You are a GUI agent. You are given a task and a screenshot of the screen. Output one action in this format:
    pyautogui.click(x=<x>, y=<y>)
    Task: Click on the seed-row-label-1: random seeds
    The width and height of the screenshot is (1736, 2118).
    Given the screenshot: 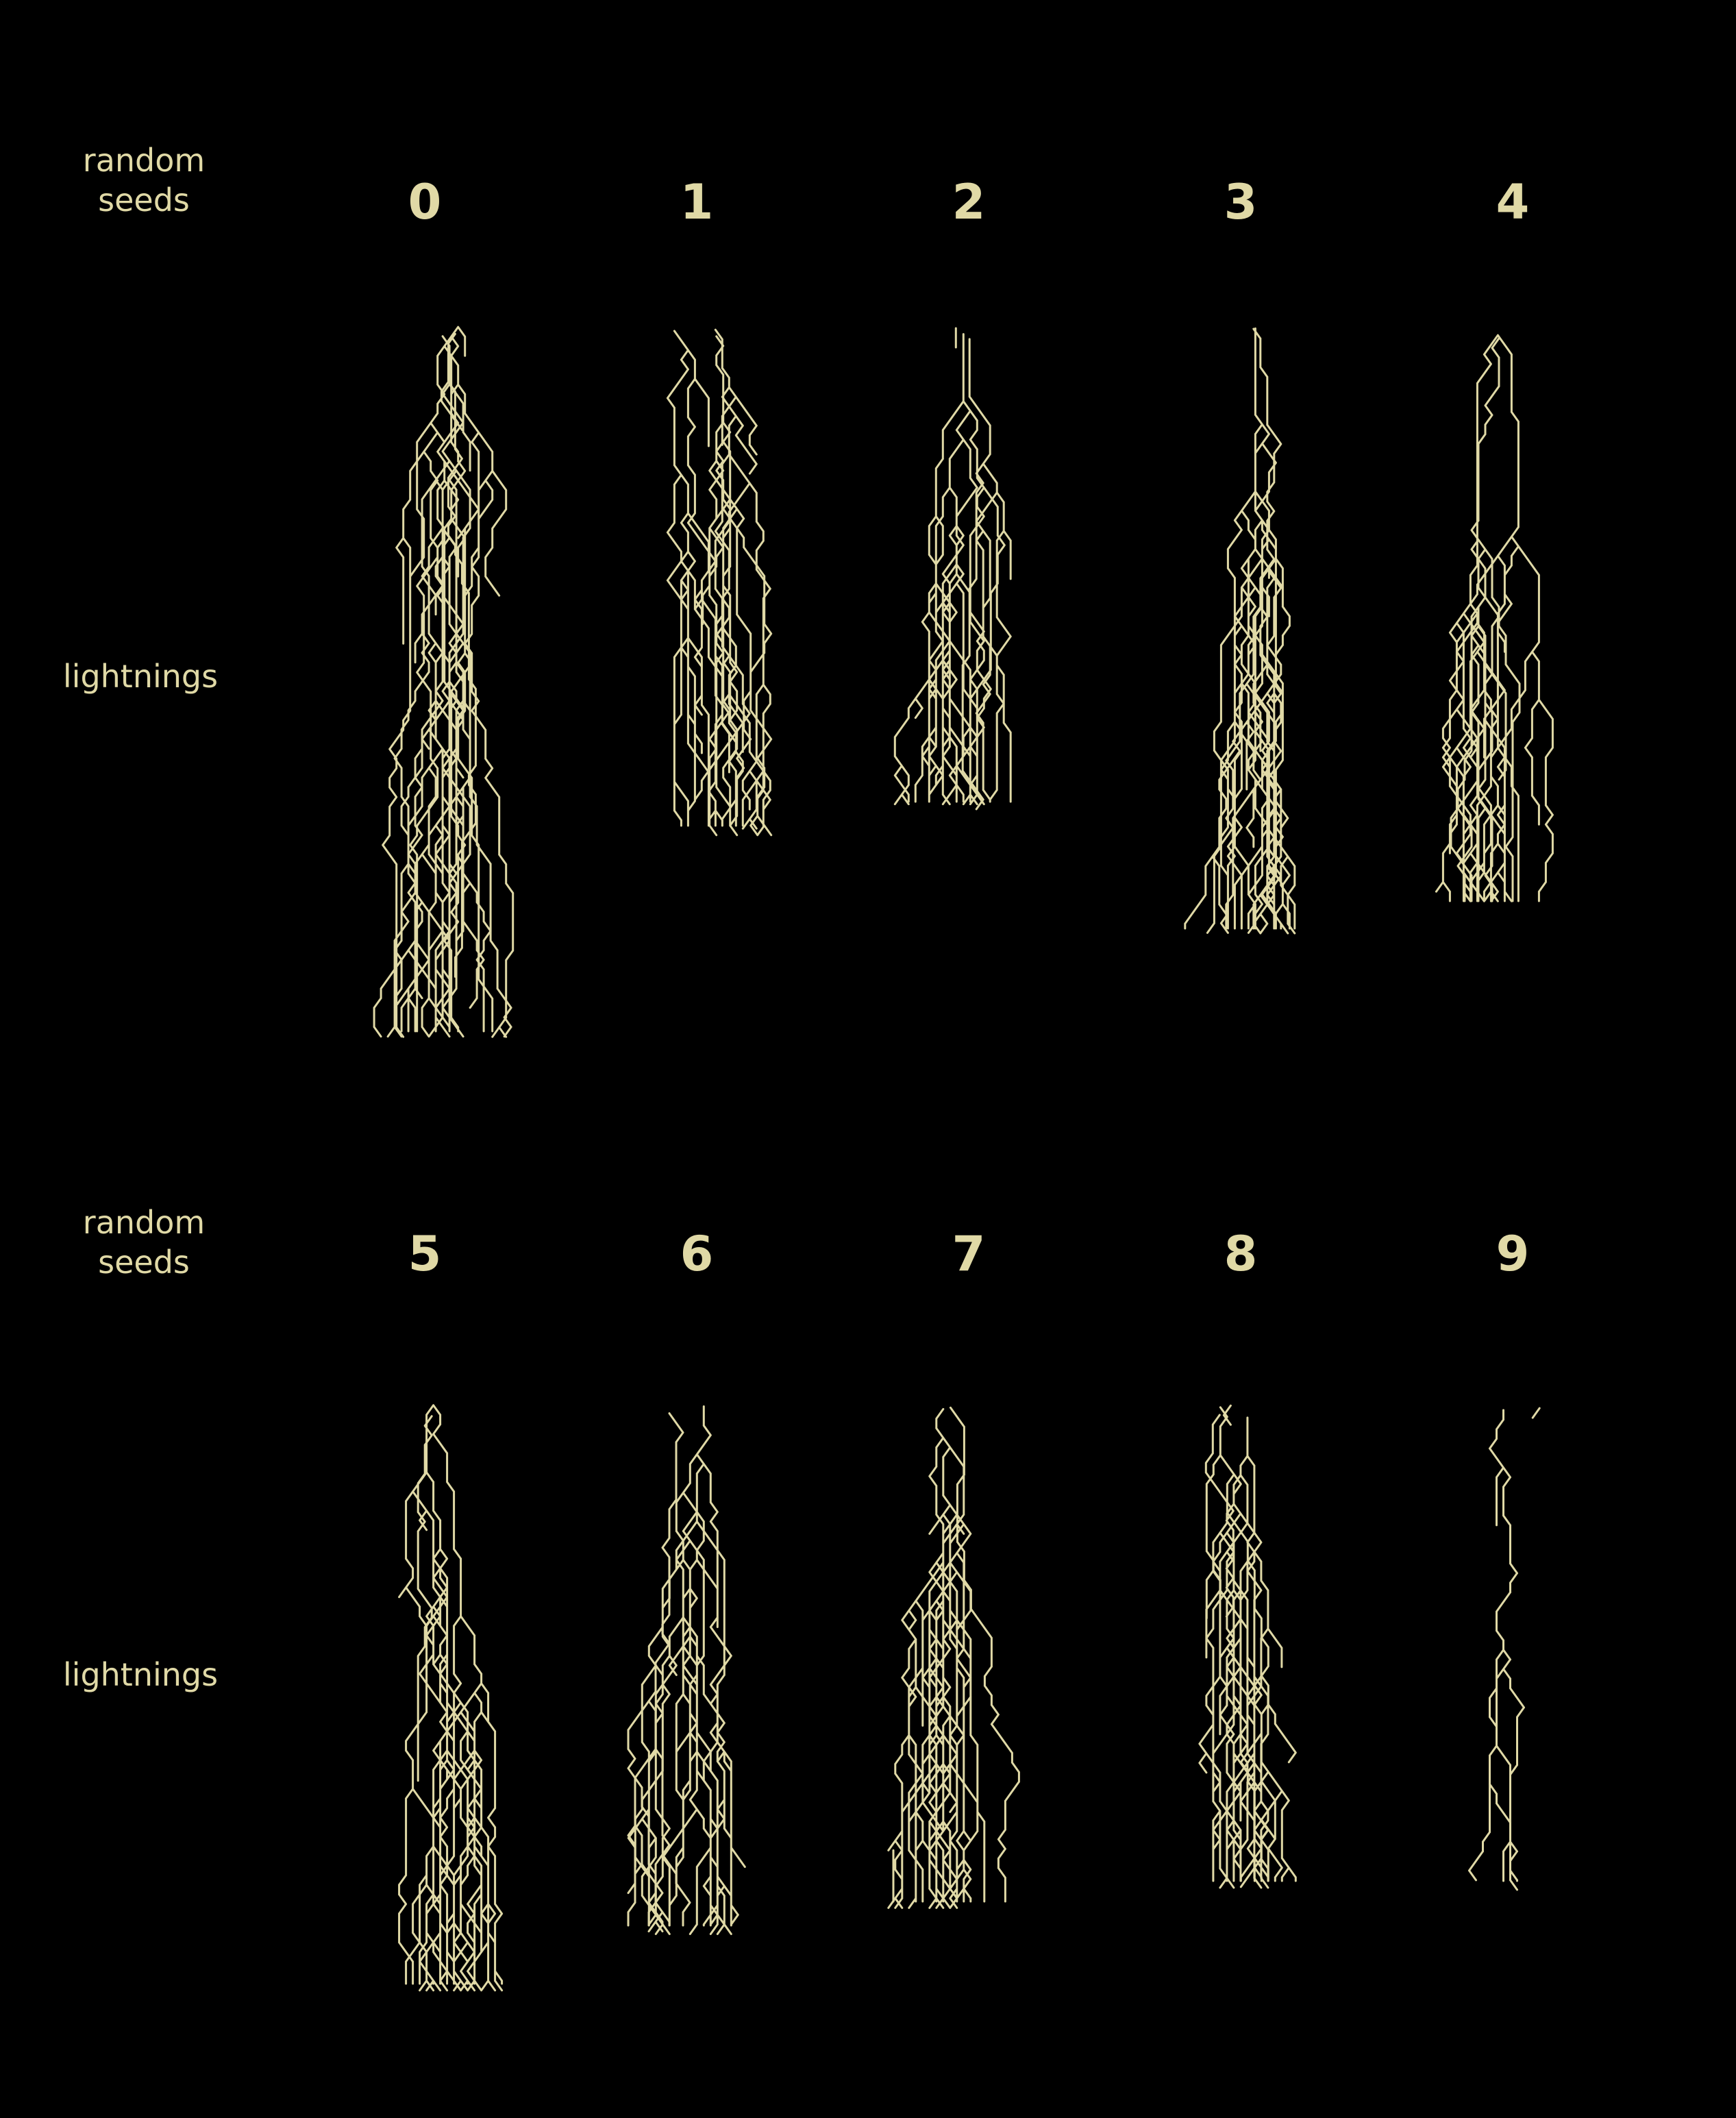 What is the action you would take?
    pyautogui.click(x=144, y=180)
    